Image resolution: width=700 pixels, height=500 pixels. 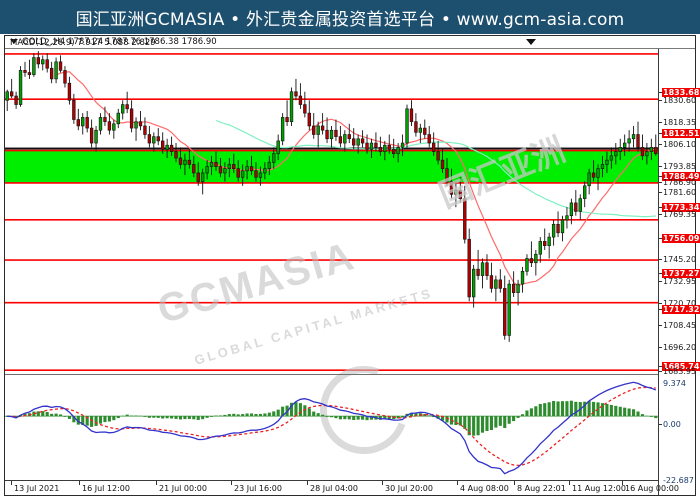 I want to click on symbol-info-bar: GOLD_,H4 1787.24 1787.76 1786.38 1786.90, so click(x=350, y=42).